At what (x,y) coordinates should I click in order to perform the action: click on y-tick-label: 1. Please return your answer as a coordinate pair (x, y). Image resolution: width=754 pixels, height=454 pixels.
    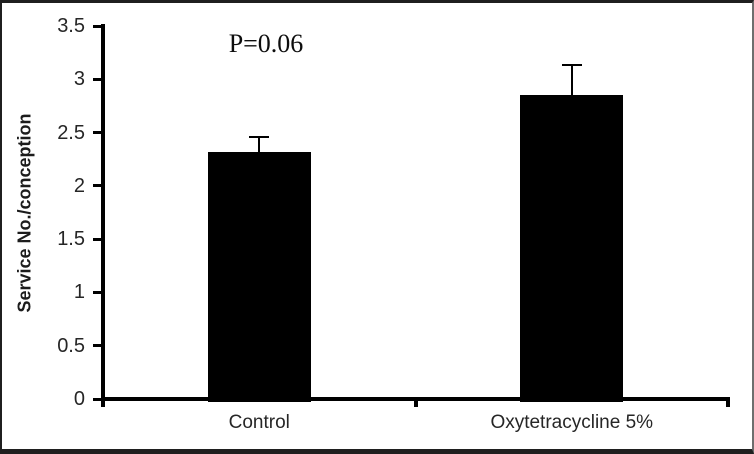
    Looking at the image, I should click on (79, 292).